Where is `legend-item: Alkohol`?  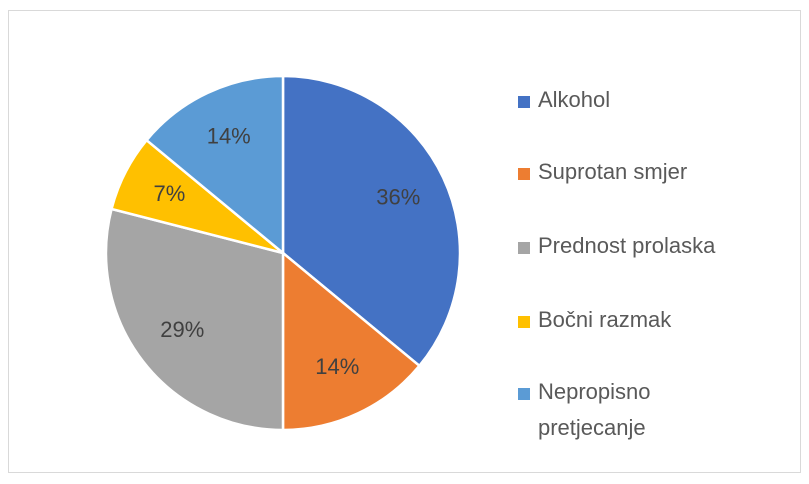
legend-item: Alkohol is located at coordinates (658, 102).